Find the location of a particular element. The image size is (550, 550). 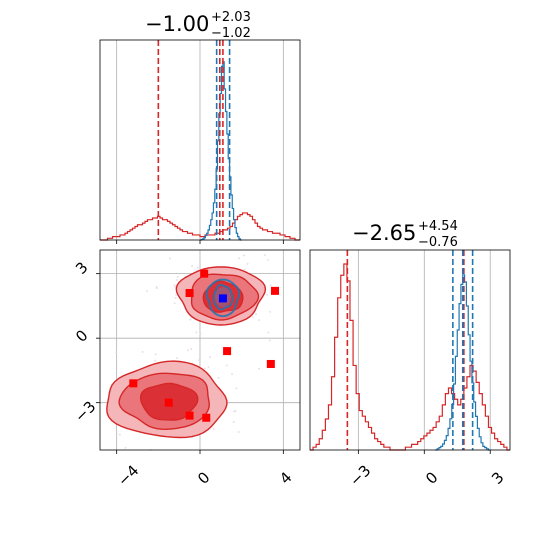

joint-x-tick-label: 0 is located at coordinates (203, 477).